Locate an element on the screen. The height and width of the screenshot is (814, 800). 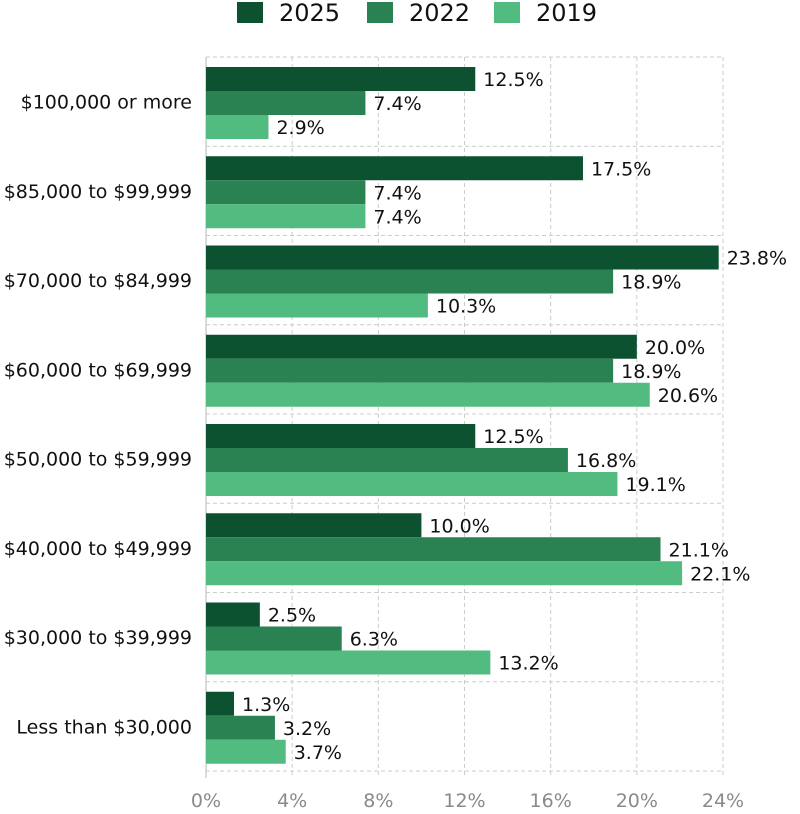
category-label: $50,000 to $59,999 is located at coordinates (98, 460).